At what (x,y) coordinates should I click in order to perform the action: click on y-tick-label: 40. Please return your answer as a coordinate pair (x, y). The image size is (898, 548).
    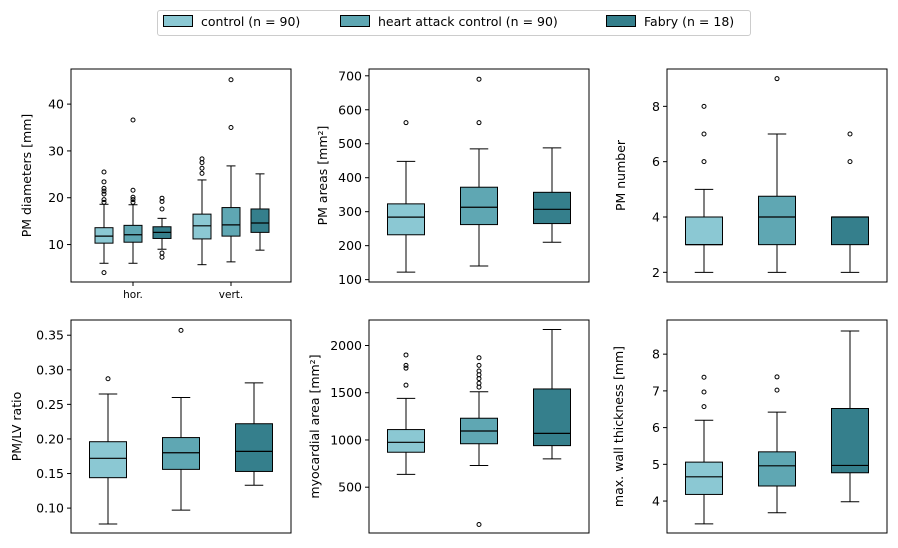
    Looking at the image, I should click on (56, 104).